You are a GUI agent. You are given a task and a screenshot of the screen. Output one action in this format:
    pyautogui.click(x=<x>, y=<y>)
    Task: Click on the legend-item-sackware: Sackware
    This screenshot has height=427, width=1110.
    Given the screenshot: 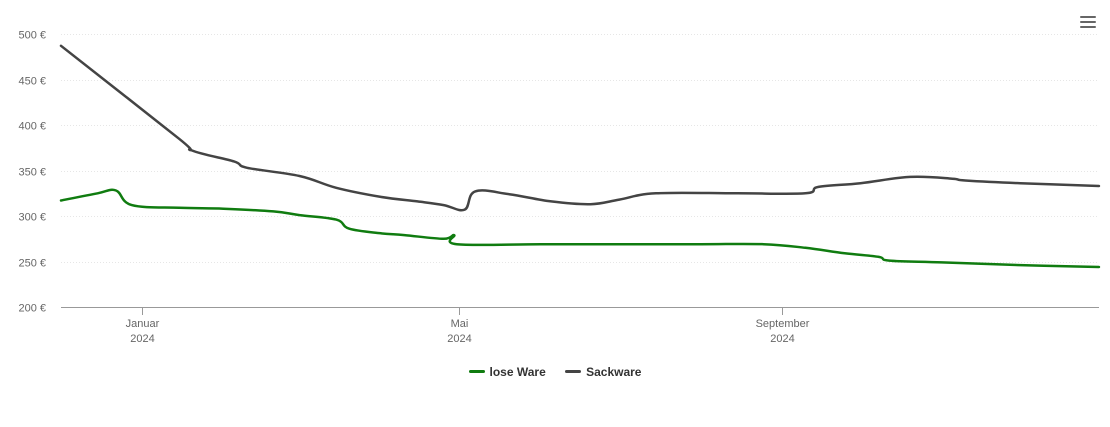 What is the action you would take?
    pyautogui.click(x=603, y=372)
    